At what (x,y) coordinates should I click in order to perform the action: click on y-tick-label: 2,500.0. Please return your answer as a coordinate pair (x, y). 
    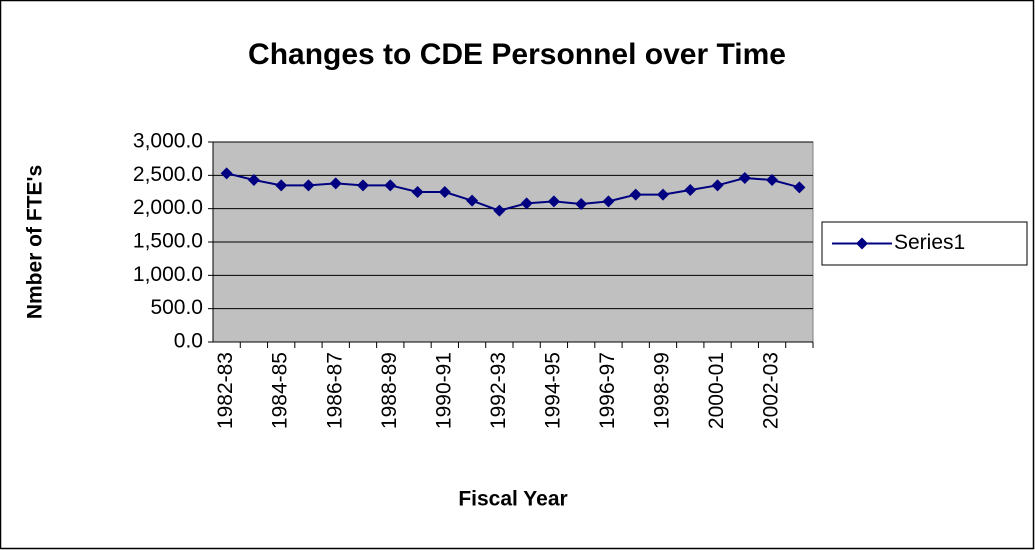
    Looking at the image, I should click on (168, 174).